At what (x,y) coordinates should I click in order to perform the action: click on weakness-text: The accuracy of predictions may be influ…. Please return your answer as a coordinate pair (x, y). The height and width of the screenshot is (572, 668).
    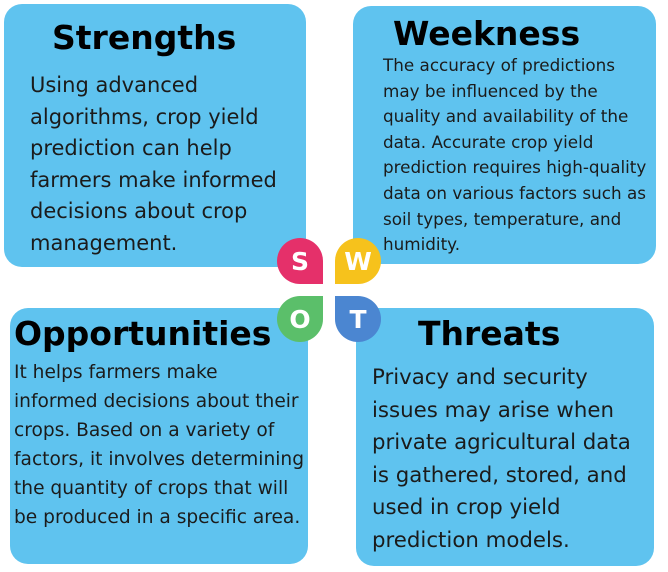
    Looking at the image, I should click on (515, 155).